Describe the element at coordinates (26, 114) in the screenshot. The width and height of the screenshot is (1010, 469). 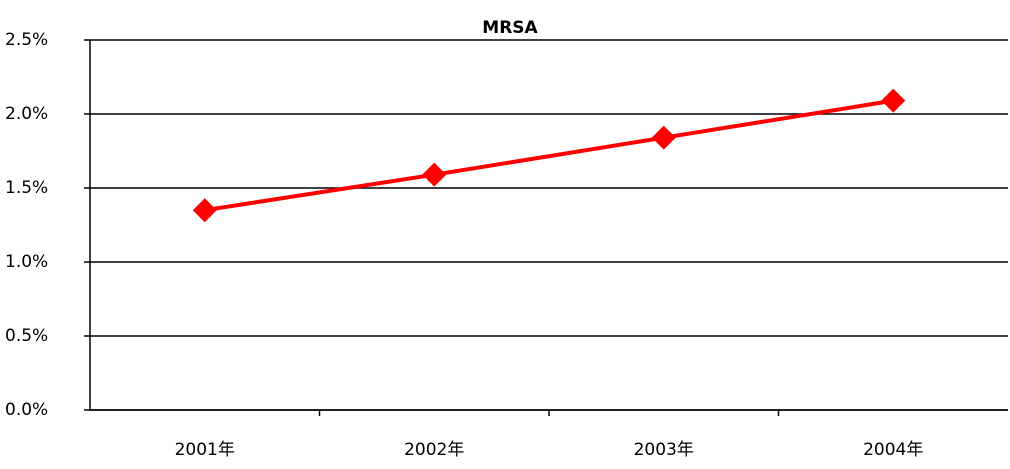
I see `y-tick-label: 2.0%` at that location.